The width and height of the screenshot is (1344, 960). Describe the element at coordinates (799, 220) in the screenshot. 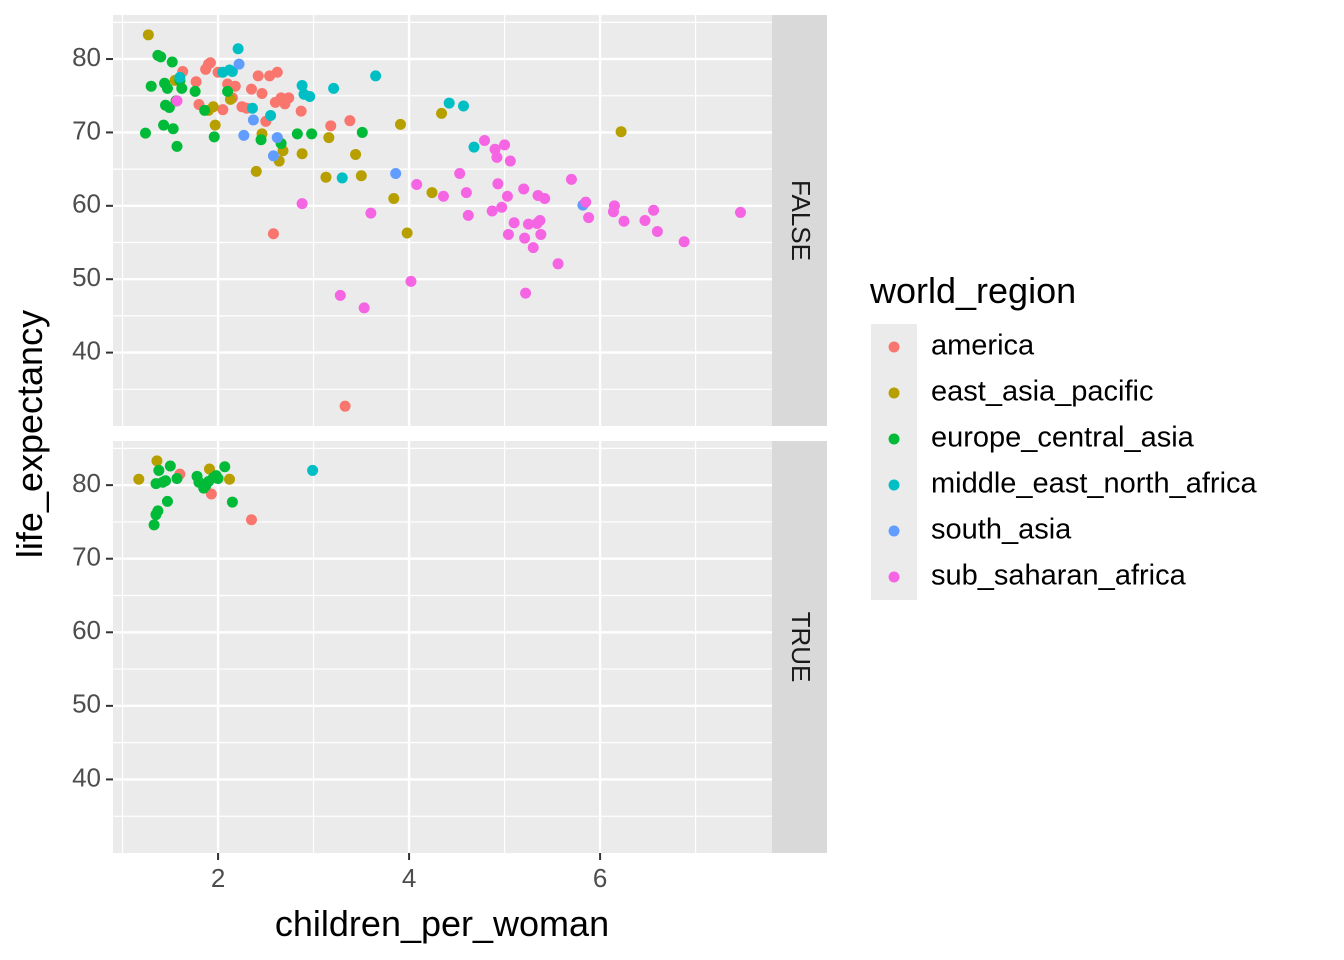

I see `strip-false-background` at that location.